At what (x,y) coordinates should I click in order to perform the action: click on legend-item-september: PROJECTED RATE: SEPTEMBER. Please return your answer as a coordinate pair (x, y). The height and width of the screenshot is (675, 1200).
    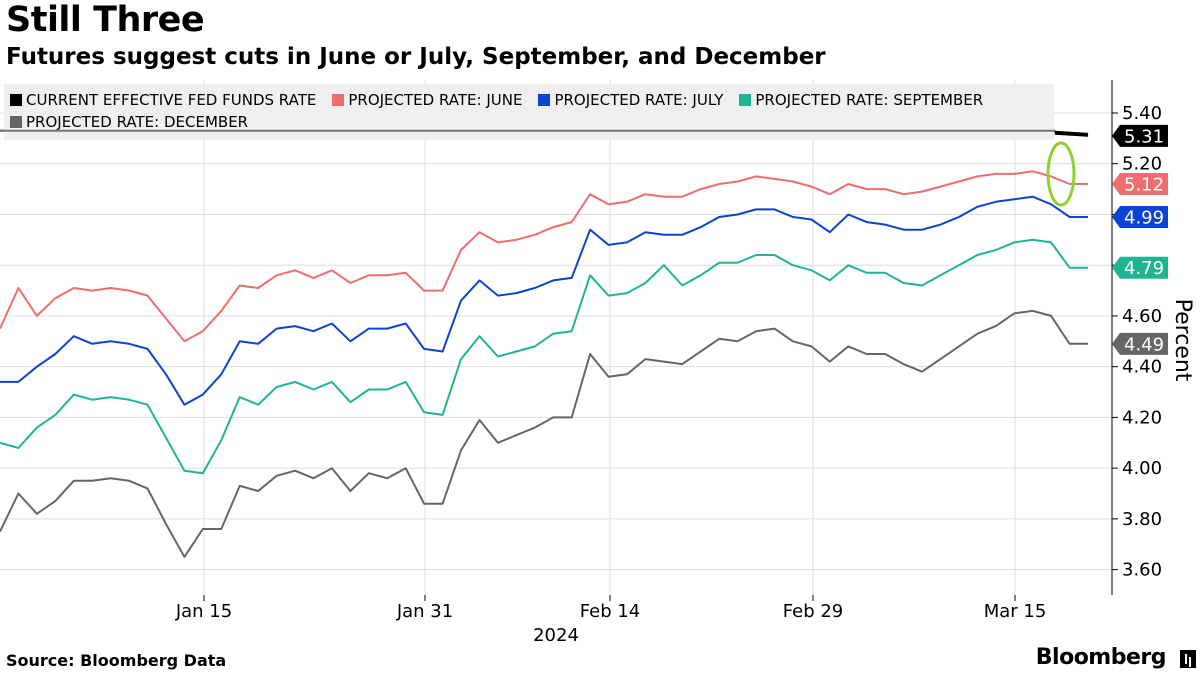
    Looking at the image, I should click on (861, 100).